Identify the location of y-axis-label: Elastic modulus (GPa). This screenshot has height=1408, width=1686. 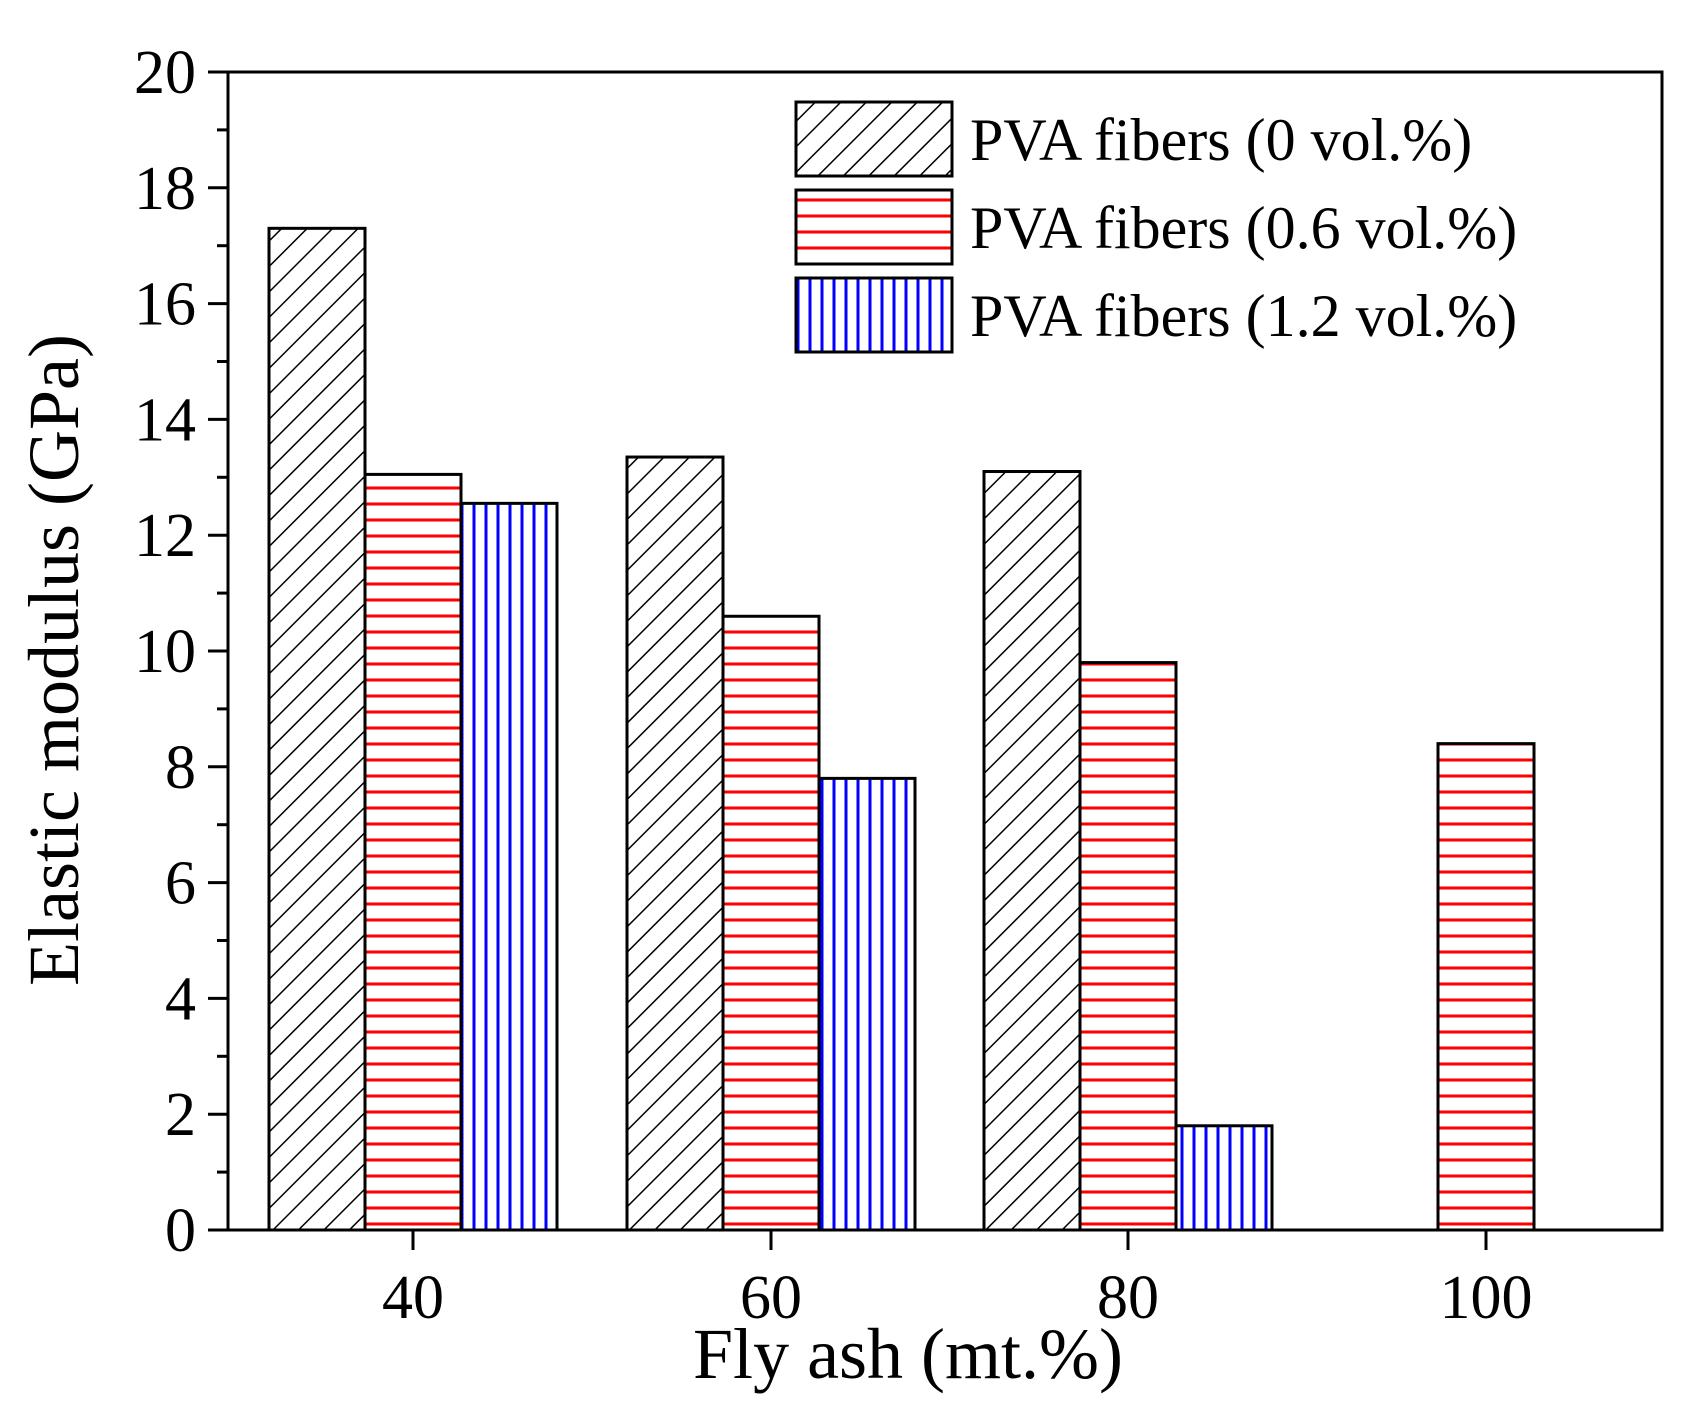
(54, 660).